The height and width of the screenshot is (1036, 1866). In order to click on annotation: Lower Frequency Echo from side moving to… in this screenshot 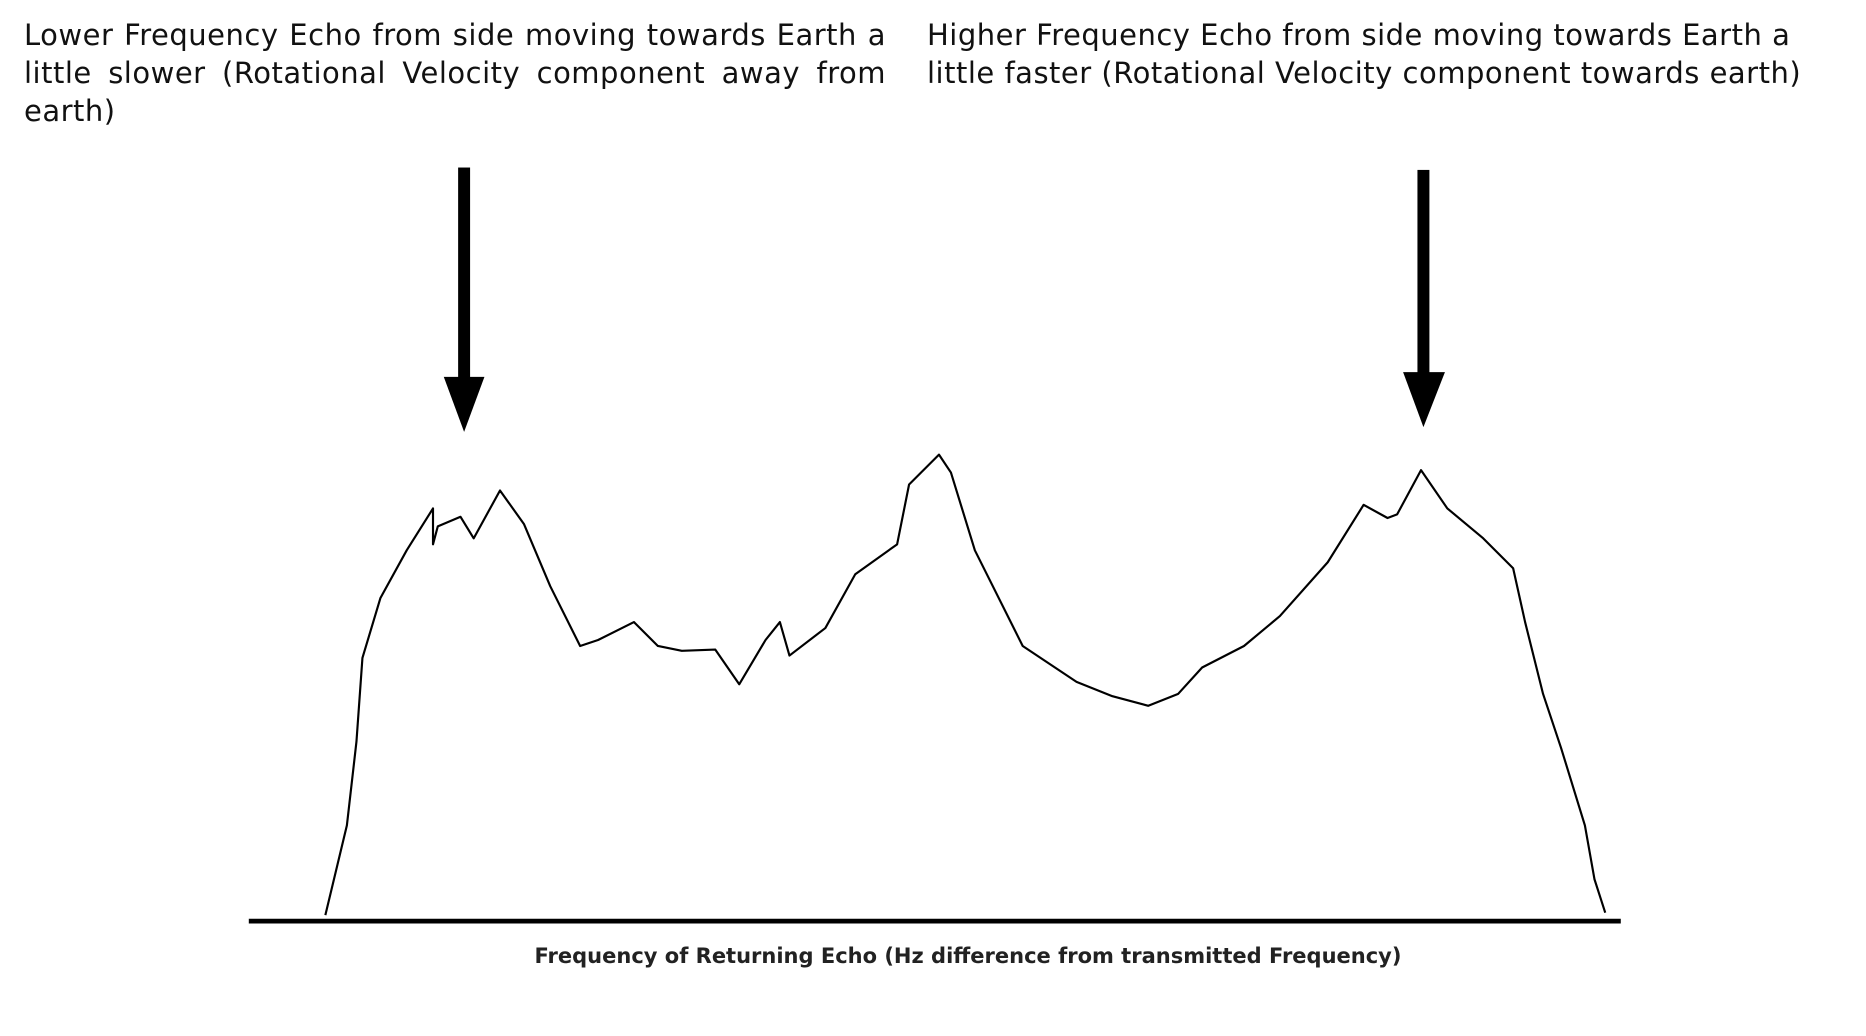, I will do `click(455, 73)`.